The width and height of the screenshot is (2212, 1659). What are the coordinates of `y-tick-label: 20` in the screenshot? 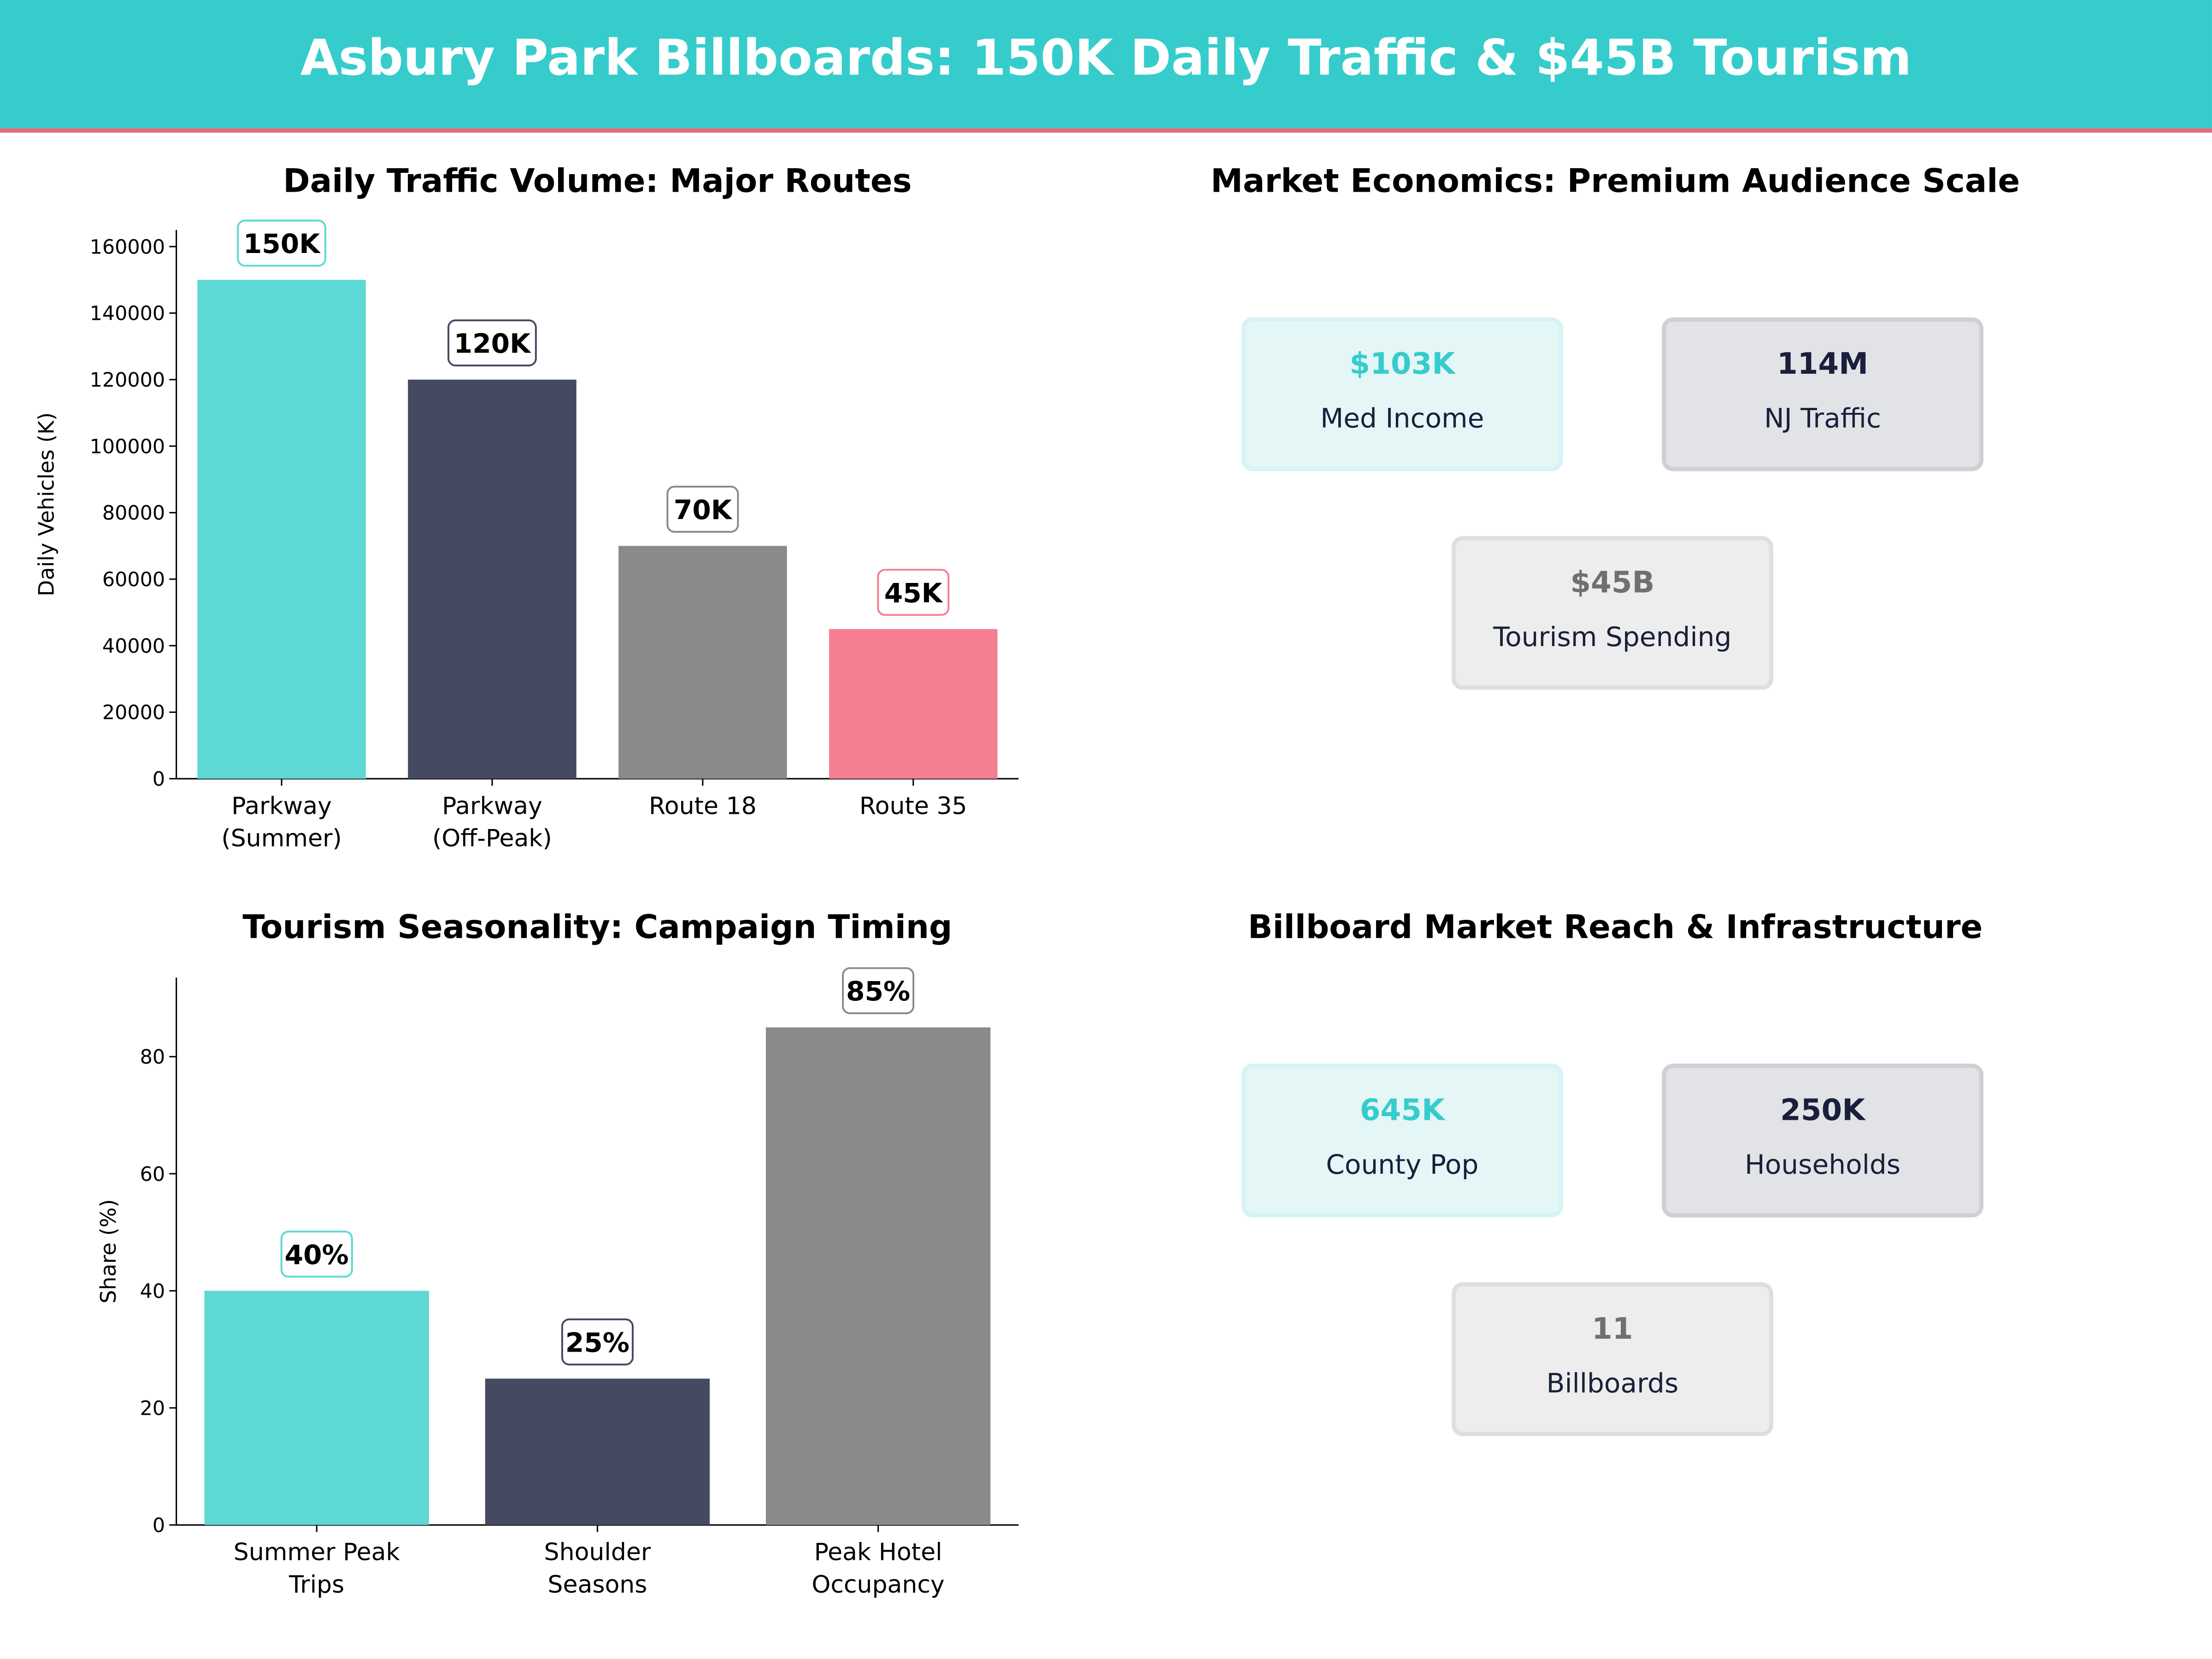 It's located at (152, 1408).